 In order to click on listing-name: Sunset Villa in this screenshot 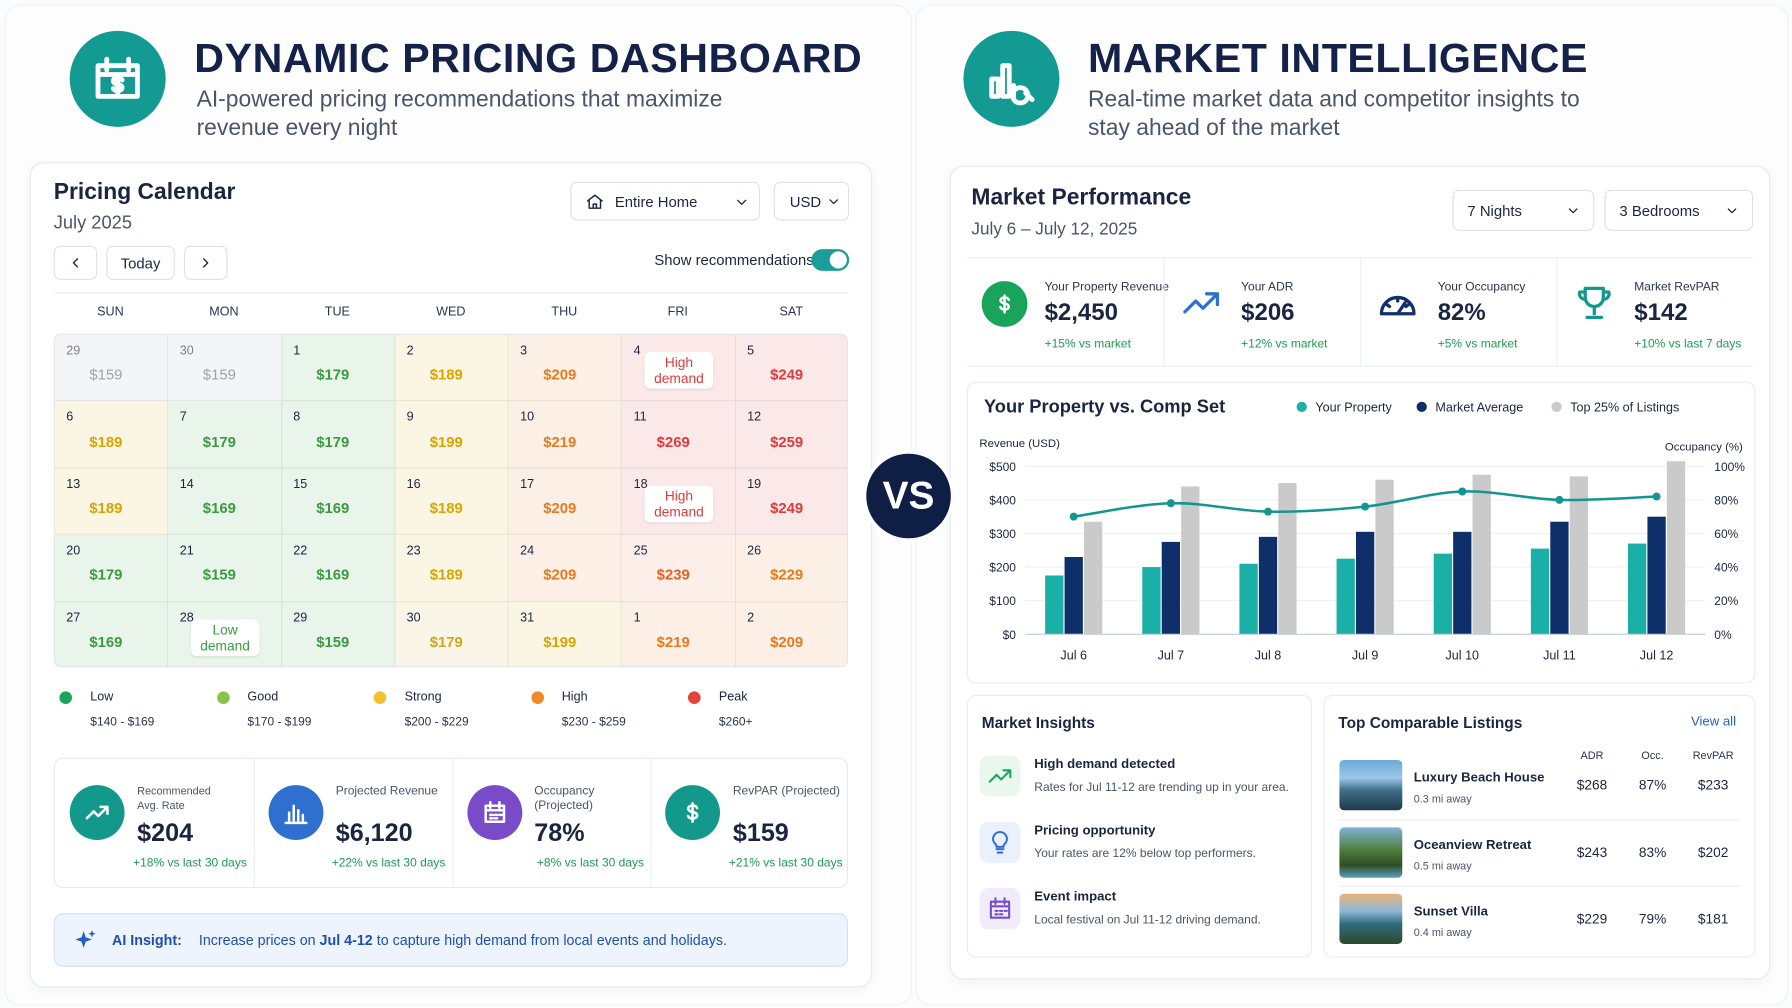, I will do `click(1450, 912)`.